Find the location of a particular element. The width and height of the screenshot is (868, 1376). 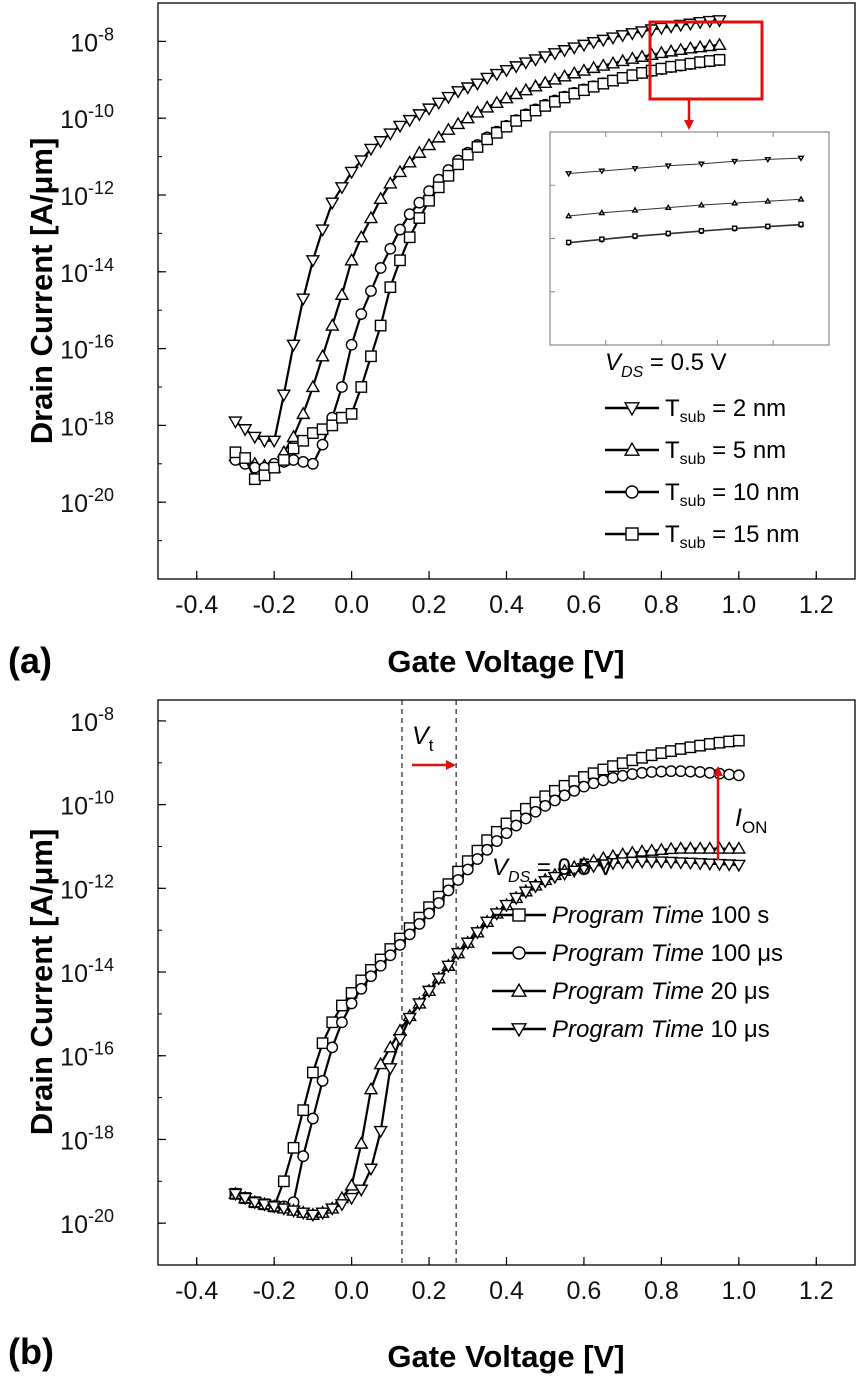

y-tick-label: 10-18 is located at coordinates (87, 424).